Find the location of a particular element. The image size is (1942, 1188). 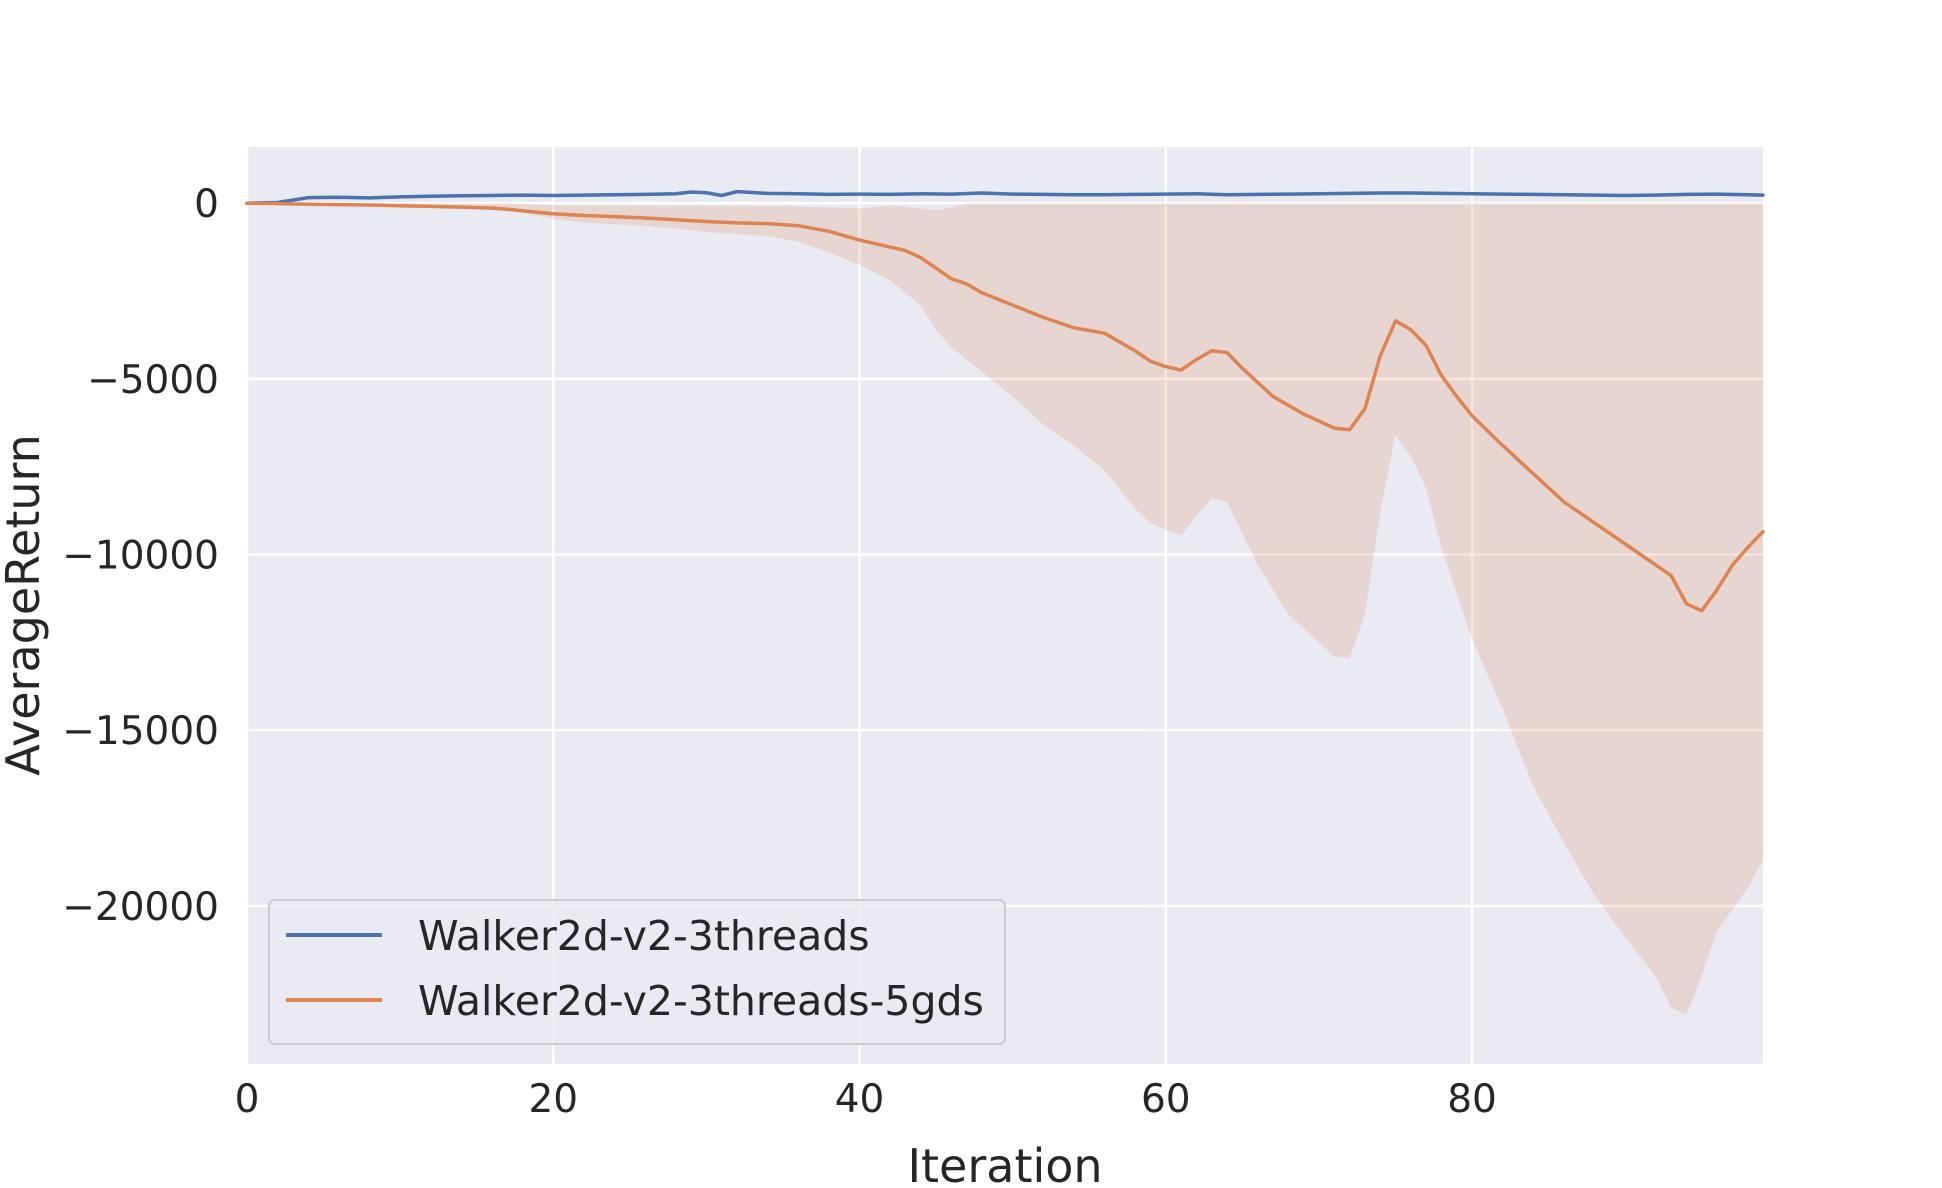

y-tick-label: −10000 is located at coordinates (140, 556).